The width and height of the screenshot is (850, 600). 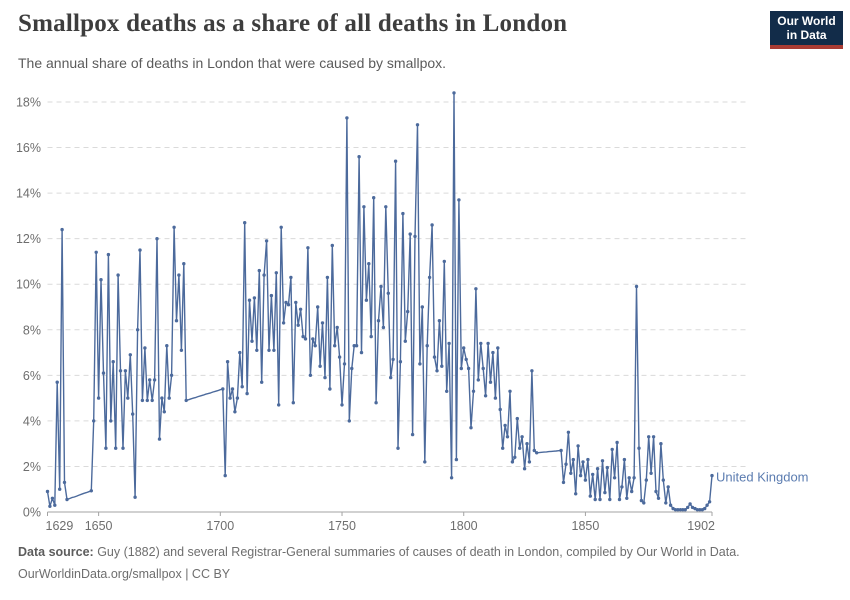 I want to click on x-tick-label: 1800, so click(x=464, y=526).